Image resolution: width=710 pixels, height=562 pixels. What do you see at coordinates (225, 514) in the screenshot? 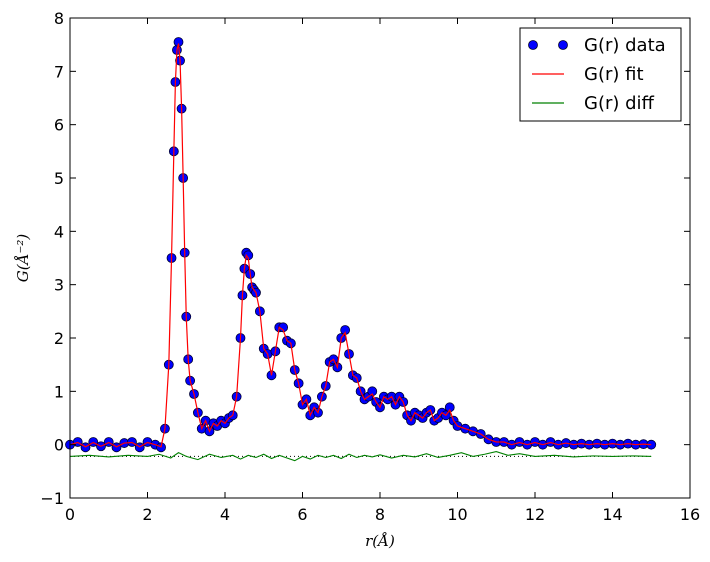
I see `x-tick-label: 4` at bounding box center [225, 514].